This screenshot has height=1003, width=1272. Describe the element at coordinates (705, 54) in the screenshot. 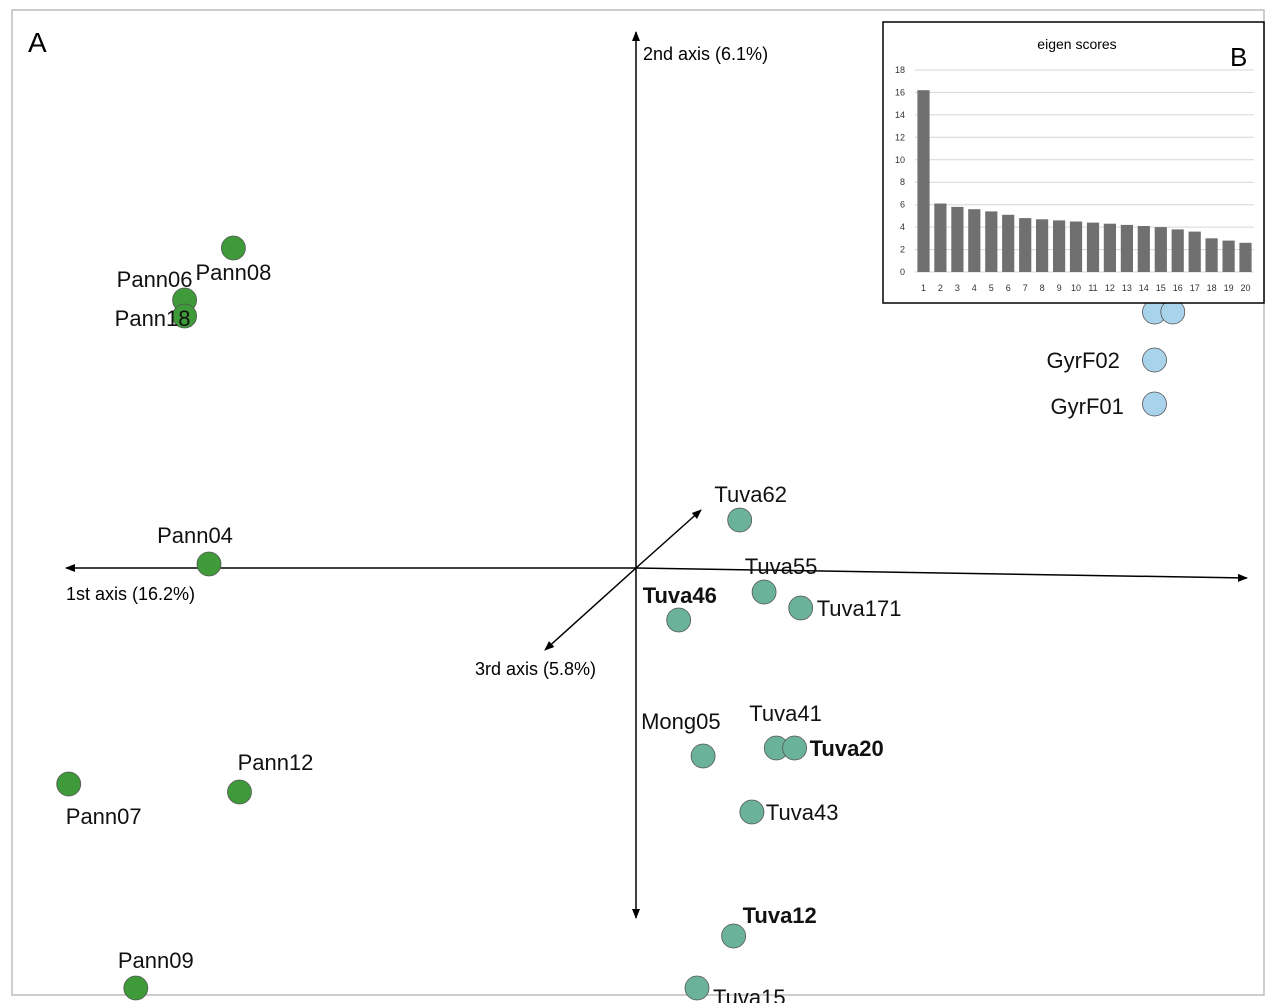

I see `y-axis-label: 2nd axis (6.1%)` at that location.